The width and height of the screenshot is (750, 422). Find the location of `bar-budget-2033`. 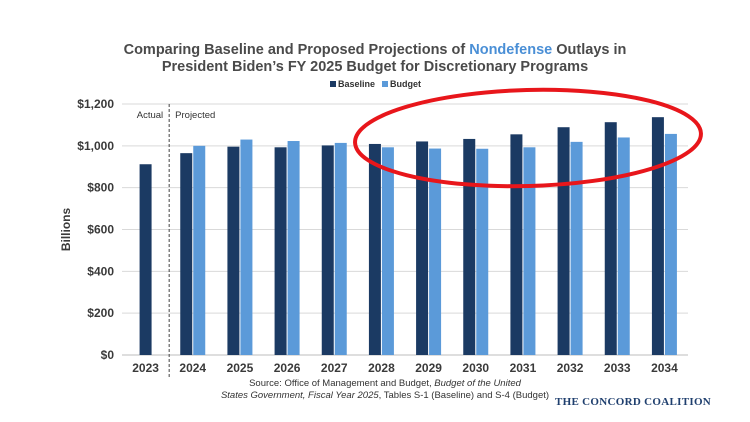

bar-budget-2033 is located at coordinates (623, 246).